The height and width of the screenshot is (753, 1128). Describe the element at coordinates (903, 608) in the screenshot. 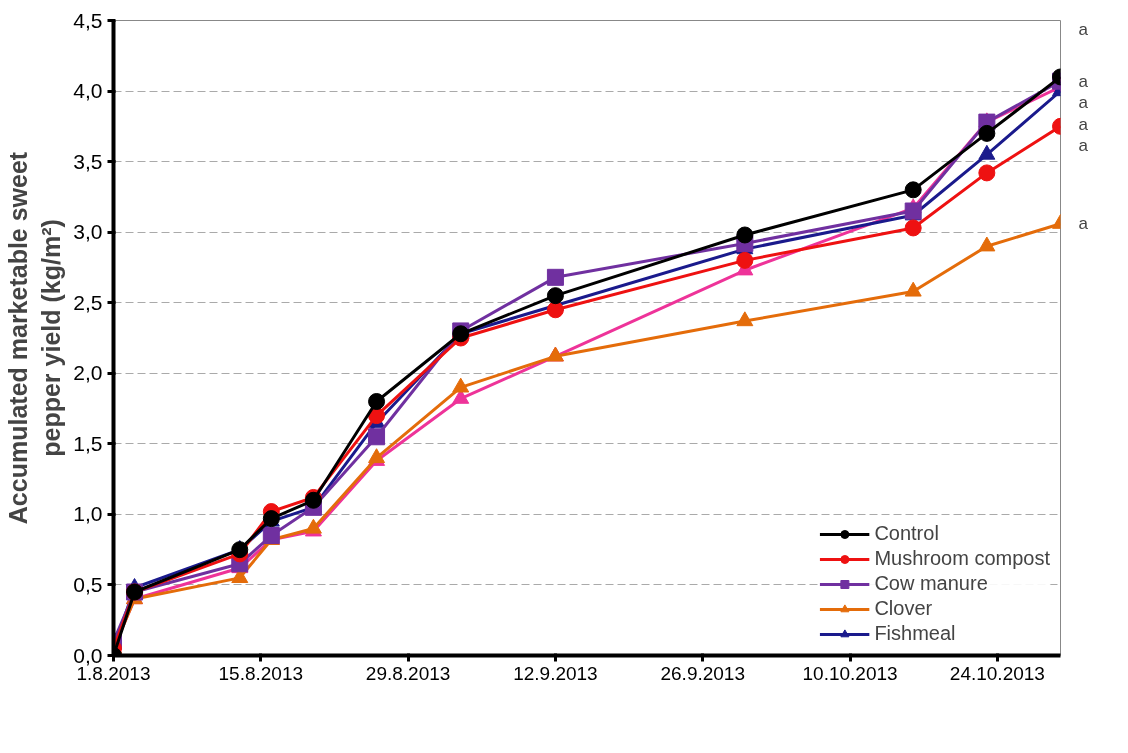

I see `legend-label: Clover` at that location.